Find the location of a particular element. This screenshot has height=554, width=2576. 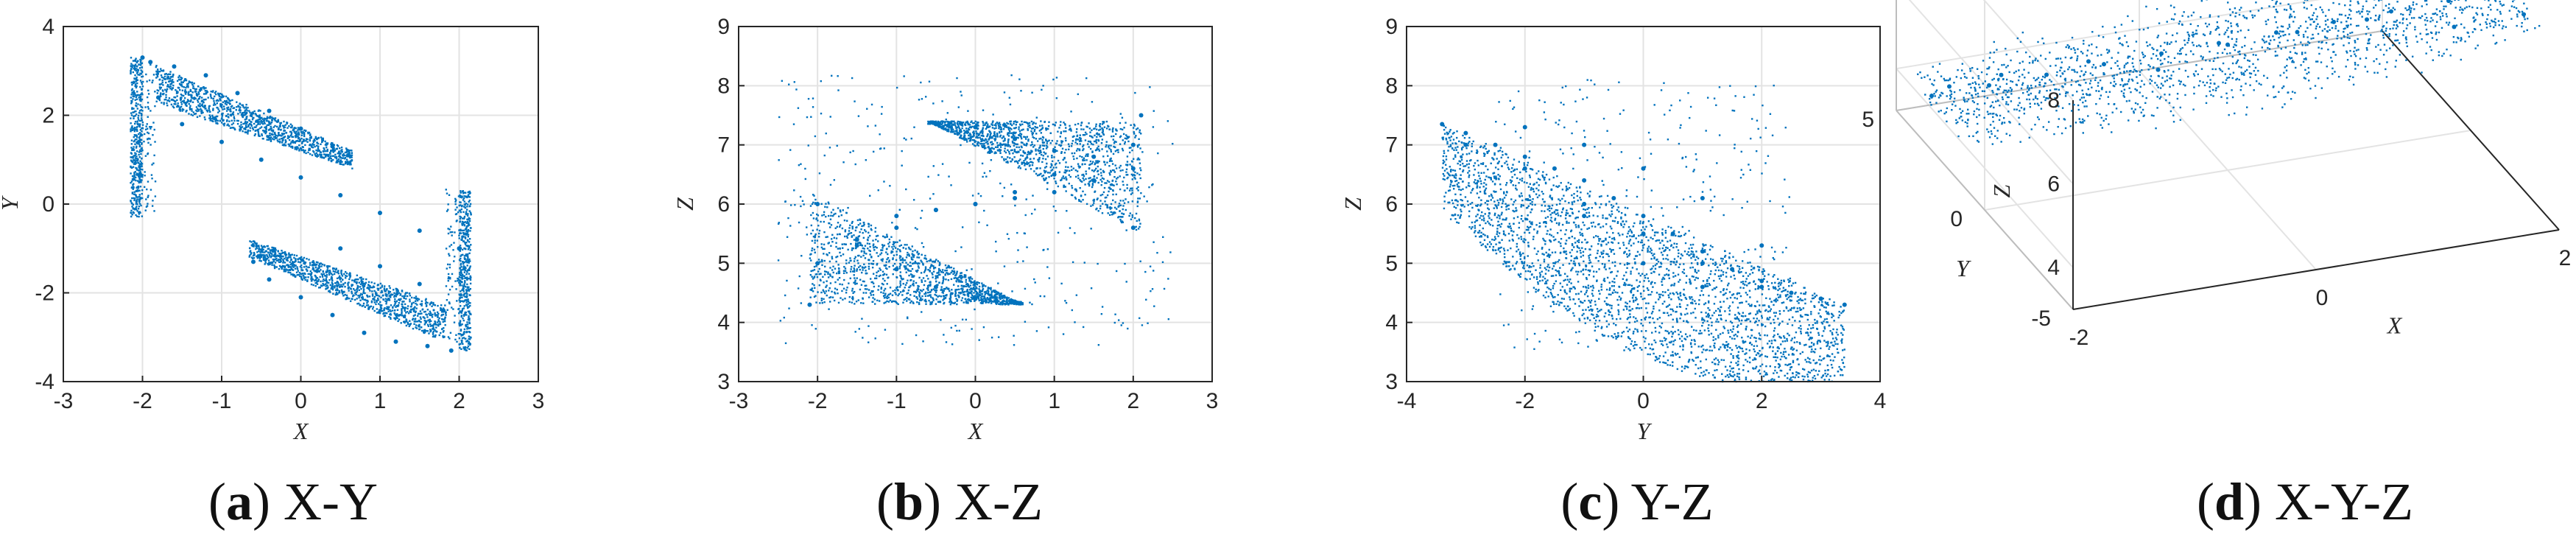

x-tick-label: 1 is located at coordinates (380, 401).